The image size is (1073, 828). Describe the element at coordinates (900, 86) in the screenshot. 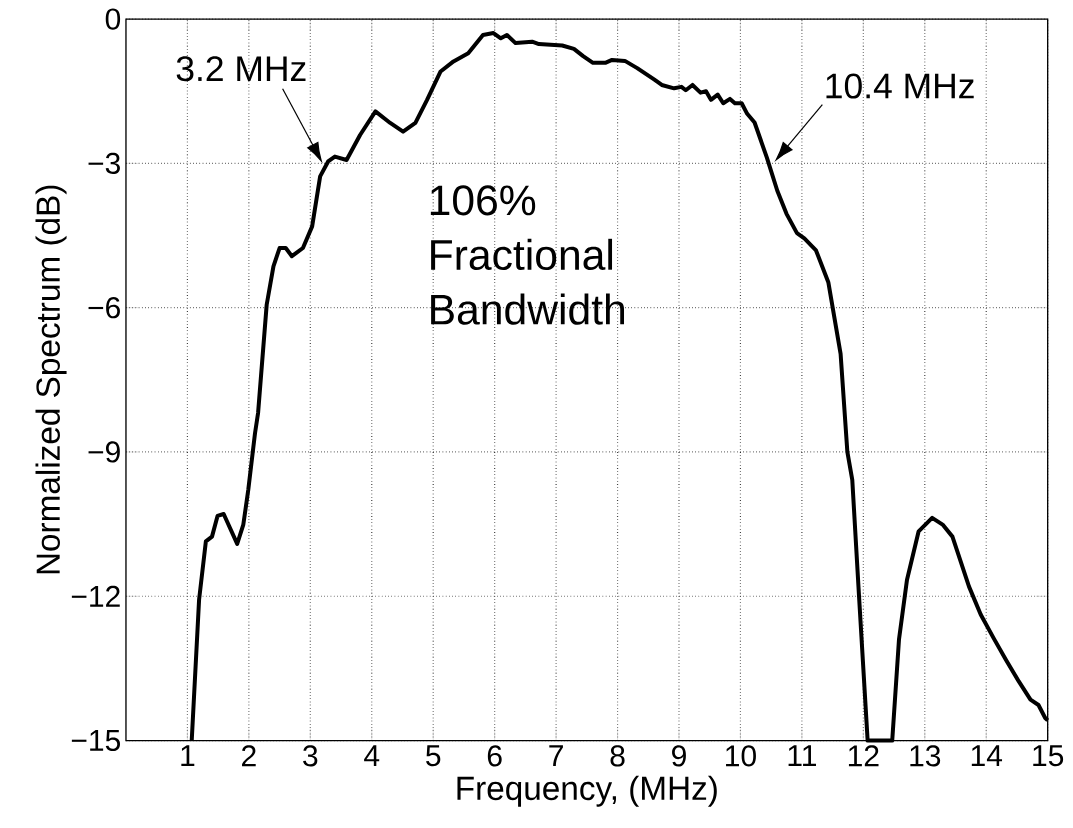

I see `annotation: 10.4 MHz` at that location.